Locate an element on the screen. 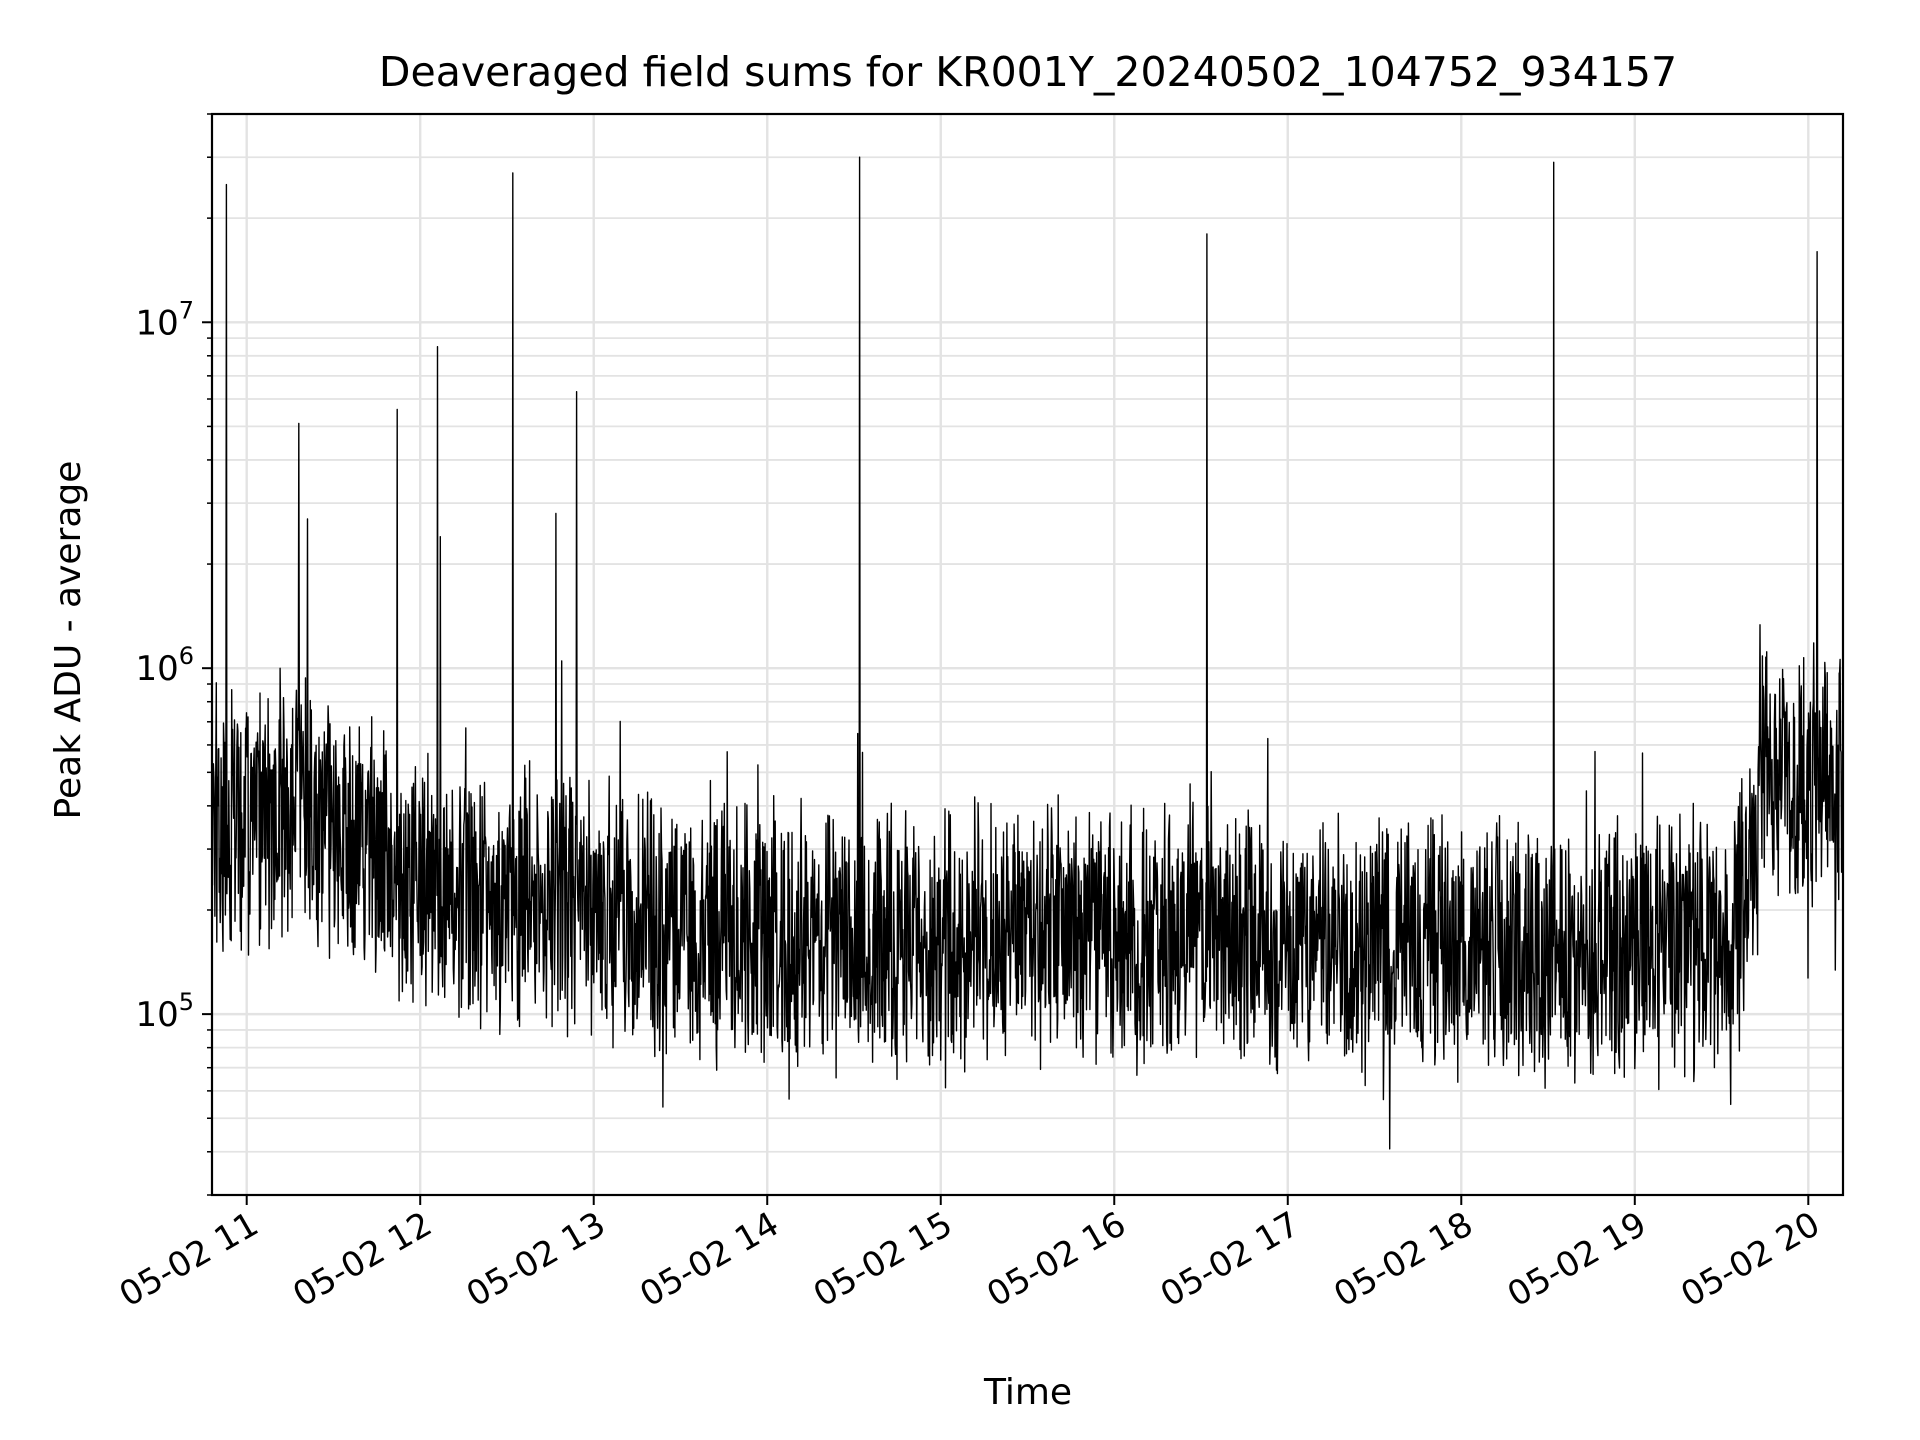  x-axis-label: Time is located at coordinates (1027, 1392).